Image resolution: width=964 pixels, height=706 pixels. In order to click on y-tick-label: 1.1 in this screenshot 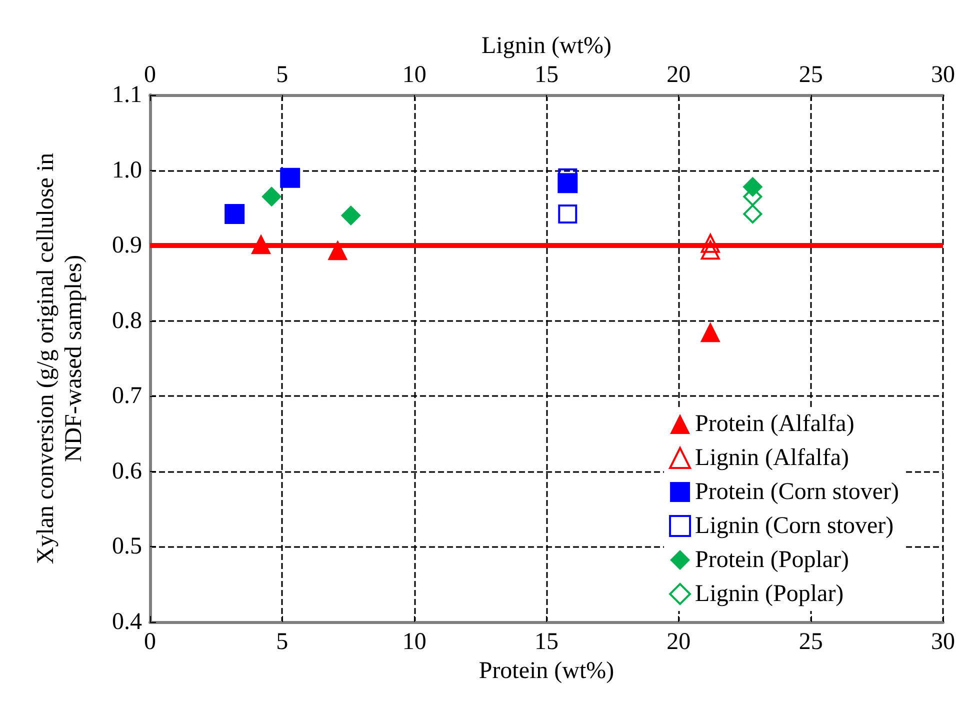, I will do `click(127, 95)`.